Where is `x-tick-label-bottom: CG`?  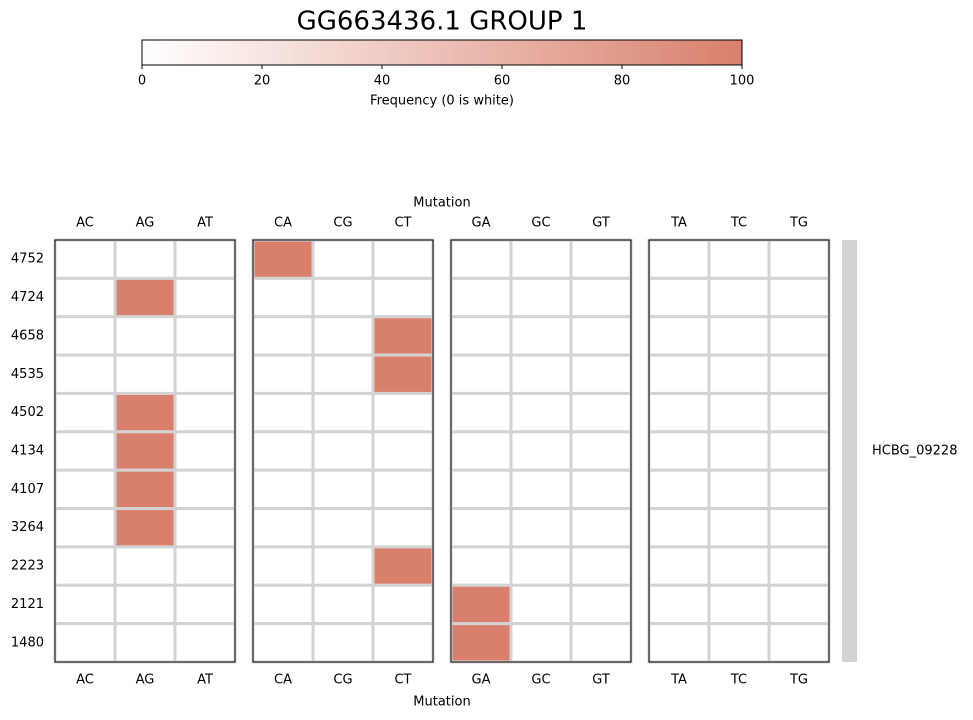 x-tick-label-bottom: CG is located at coordinates (342, 680).